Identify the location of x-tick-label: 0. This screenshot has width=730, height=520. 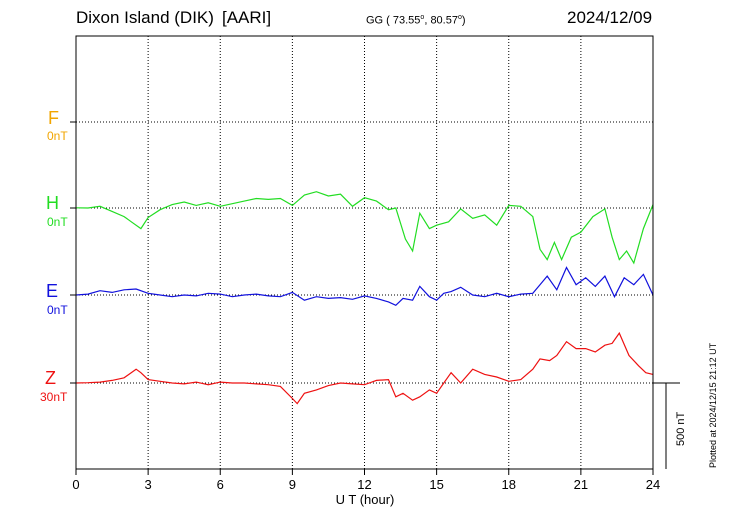
(75, 484).